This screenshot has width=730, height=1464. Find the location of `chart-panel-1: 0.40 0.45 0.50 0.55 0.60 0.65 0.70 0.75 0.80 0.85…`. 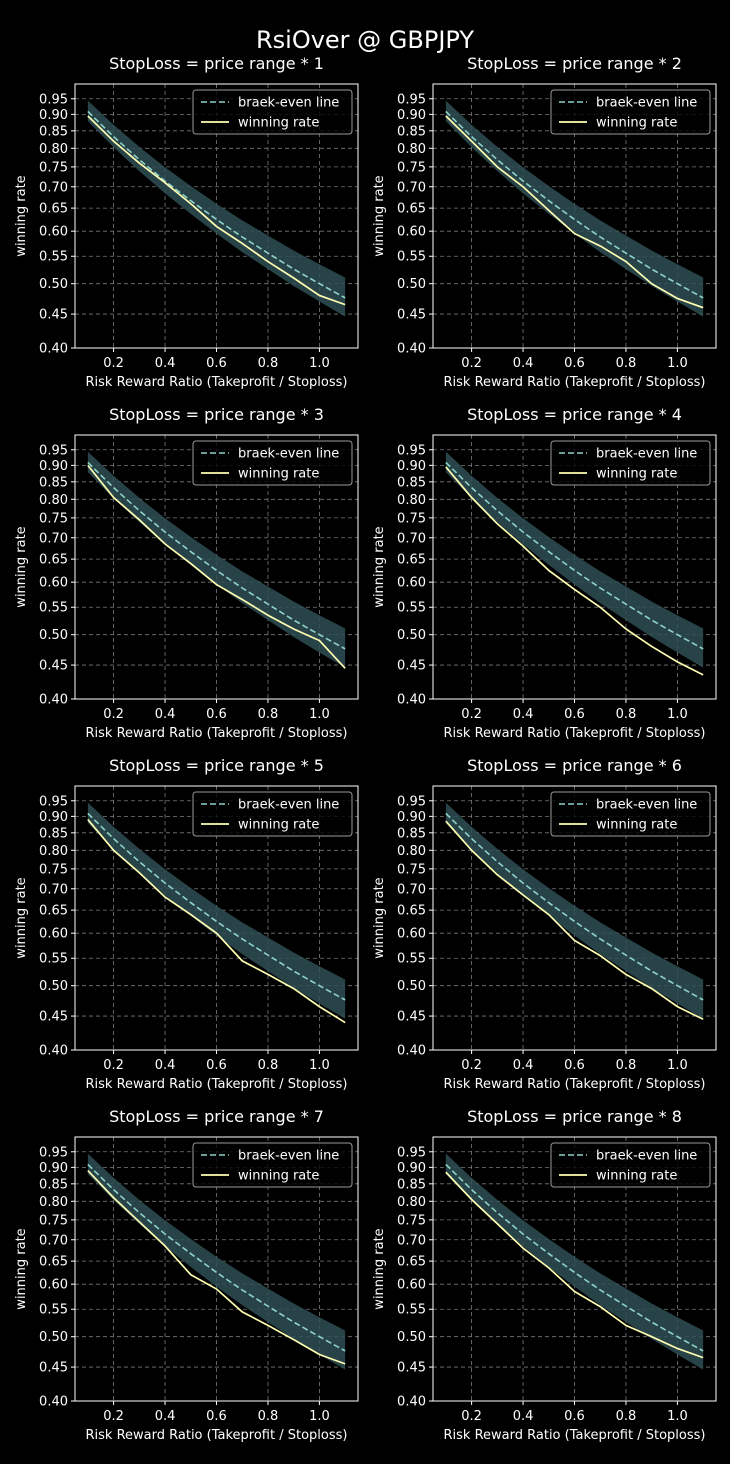

chart-panel-1: 0.40 0.45 0.50 0.55 0.60 0.65 0.70 0.75 0.80 0.85… is located at coordinates (186, 222).